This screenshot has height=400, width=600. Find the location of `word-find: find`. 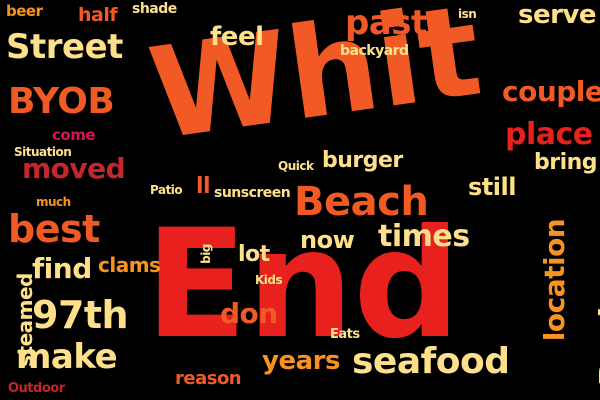

word-find: find is located at coordinates (62, 268).